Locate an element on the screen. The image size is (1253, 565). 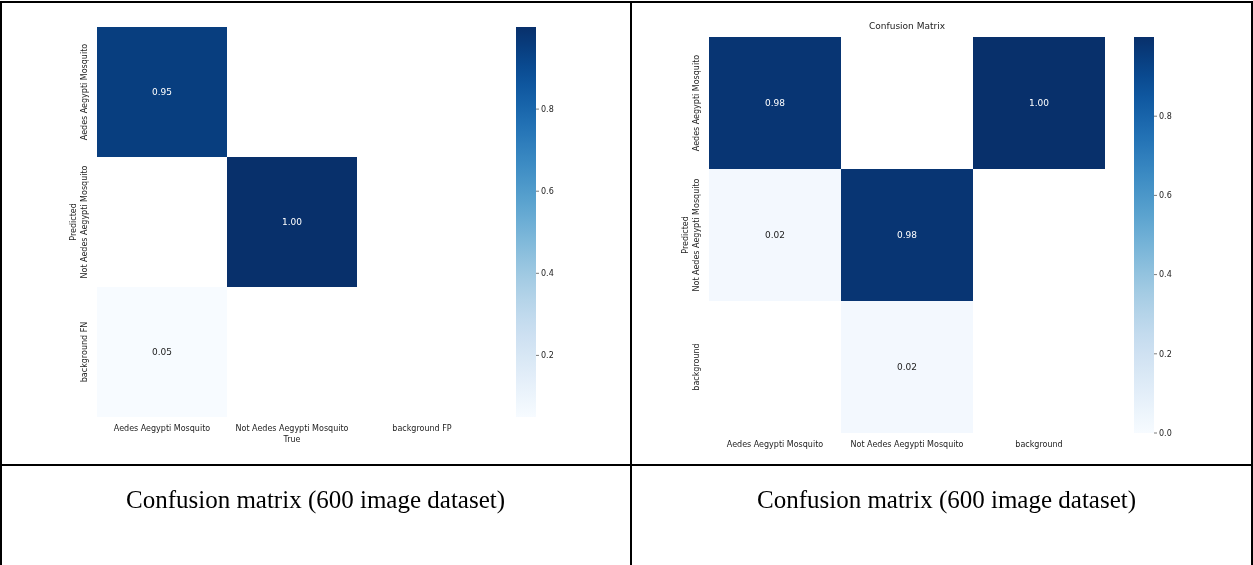
color-bar-label: 0.0 is located at coordinates (1165, 433).